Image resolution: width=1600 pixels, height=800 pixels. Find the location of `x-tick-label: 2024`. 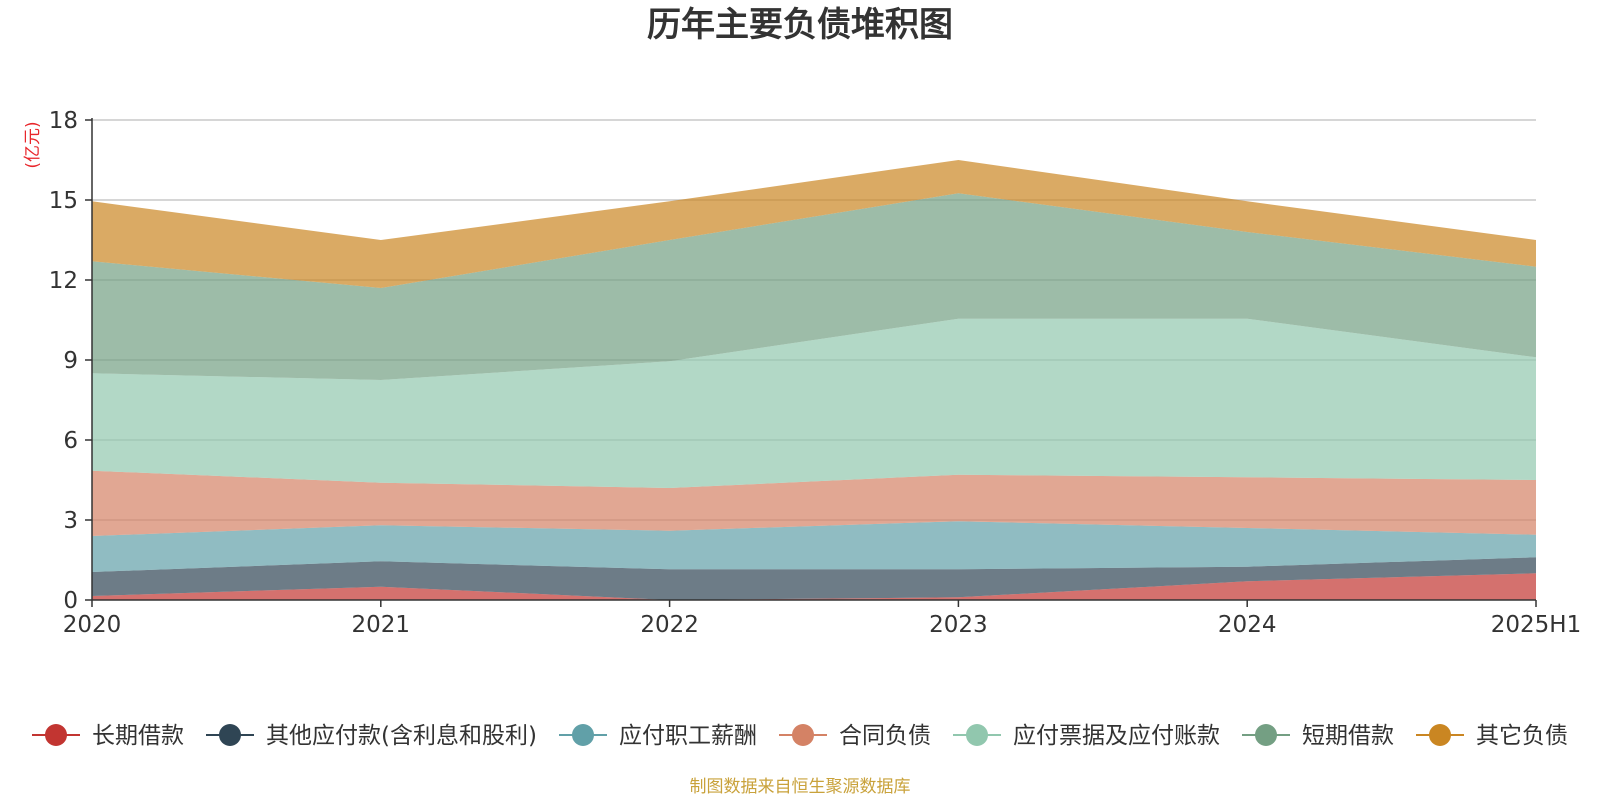

x-tick-label: 2024 is located at coordinates (1247, 625).